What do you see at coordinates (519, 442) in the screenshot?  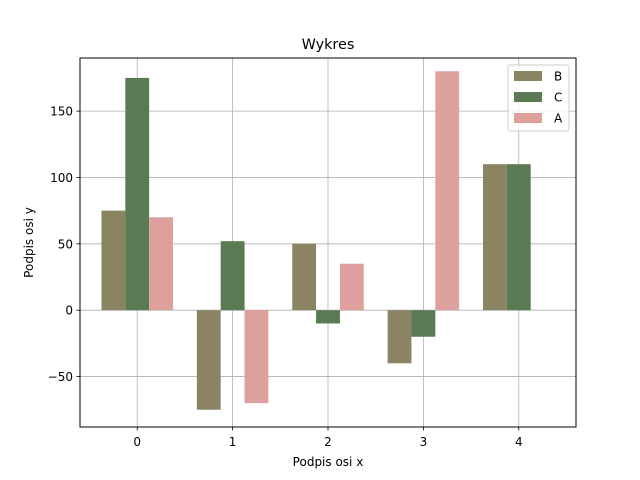 I see `x-tick-label: 4` at bounding box center [519, 442].